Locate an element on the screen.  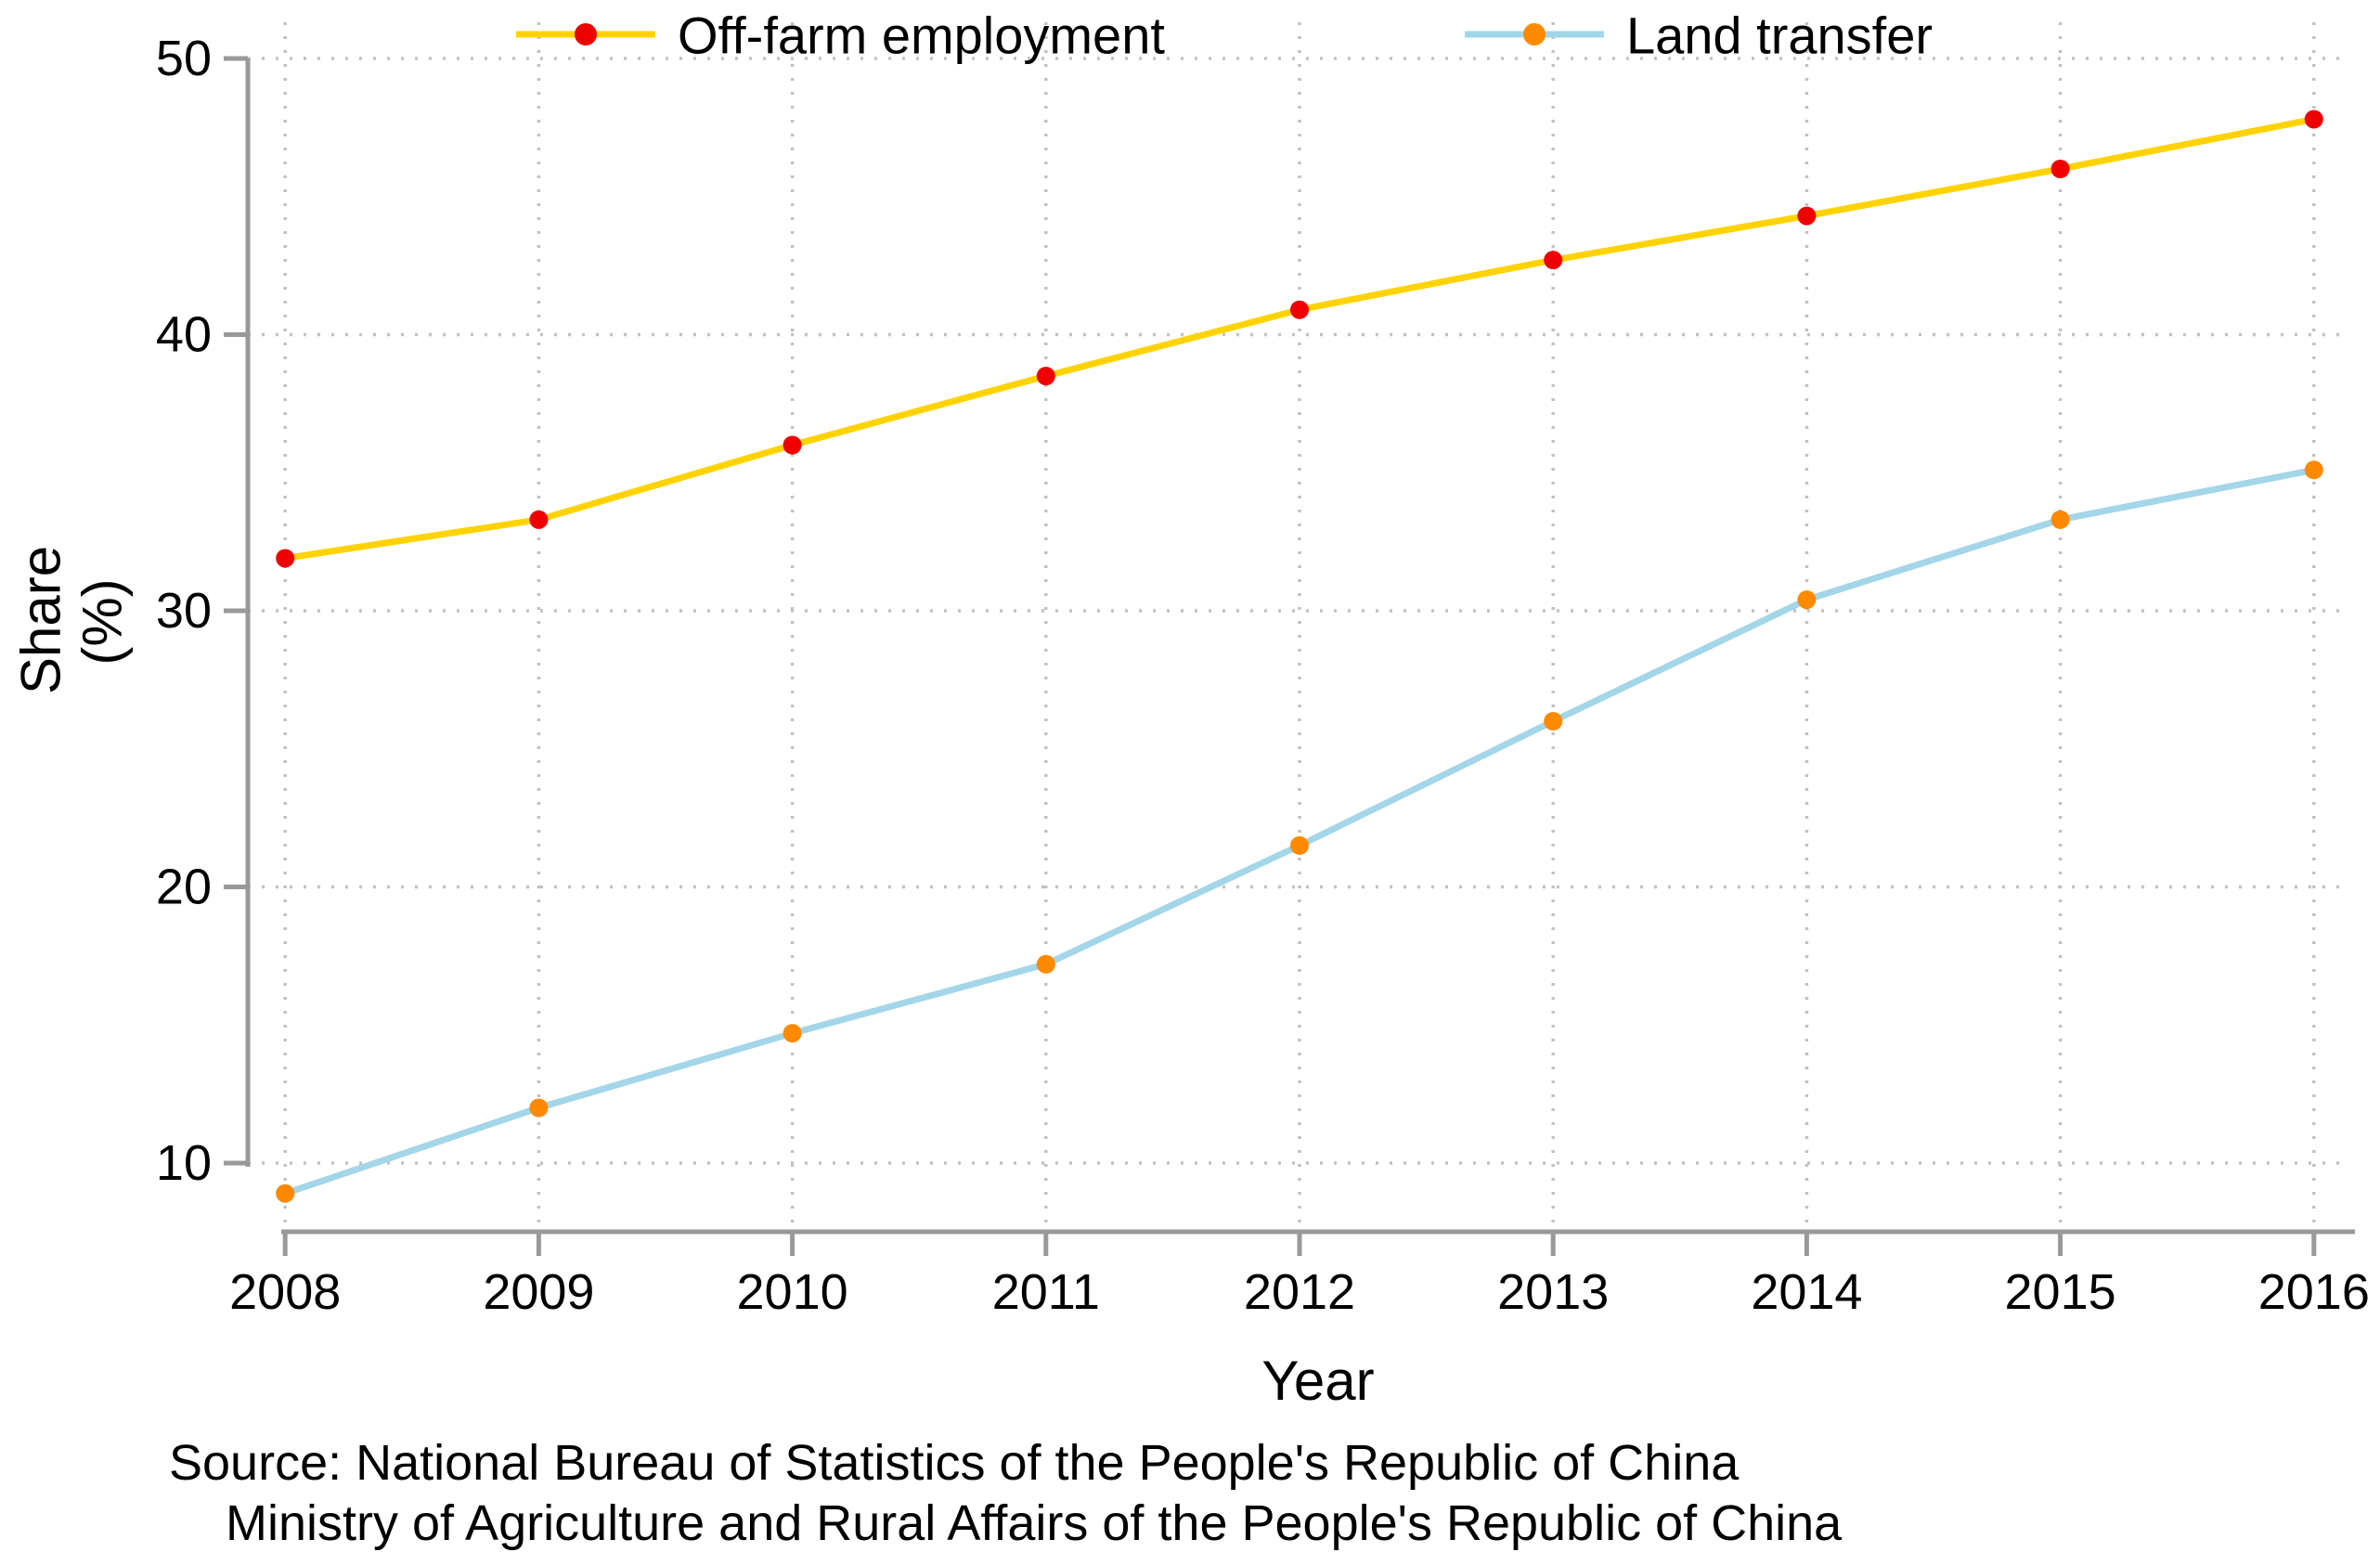
y-axis-title-line-1: Share is located at coordinates (41, 620).